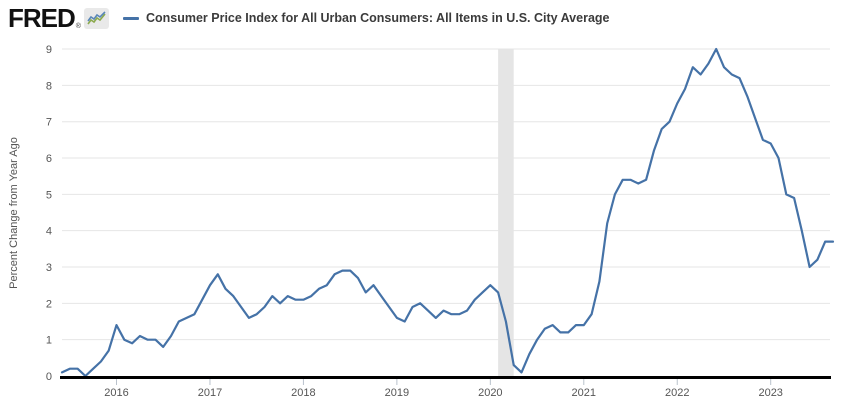 This screenshot has width=850, height=404. Describe the element at coordinates (14, 213) in the screenshot. I see `y-axis-title: Percent Change from Year Ago` at that location.